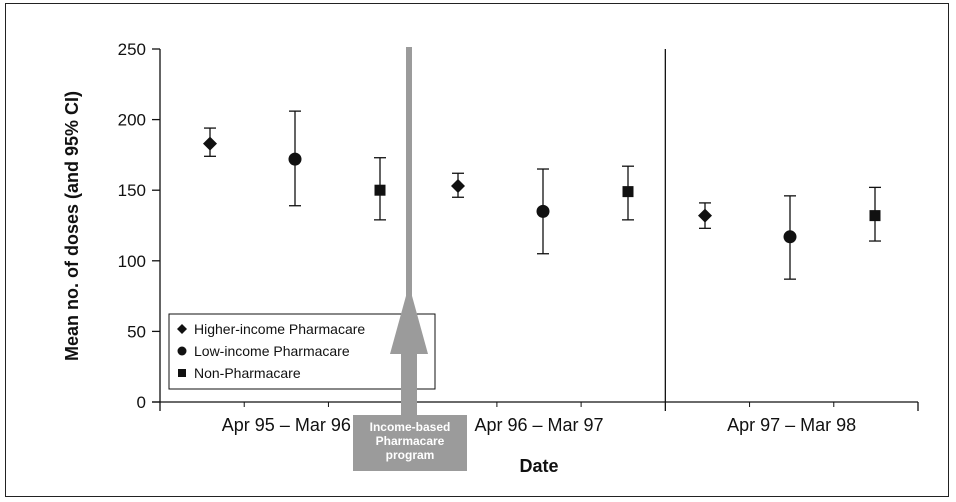 This screenshot has height=502, width=956. Describe the element at coordinates (247, 373) in the screenshot. I see `legend-label: Non-Pharmacare` at that location.